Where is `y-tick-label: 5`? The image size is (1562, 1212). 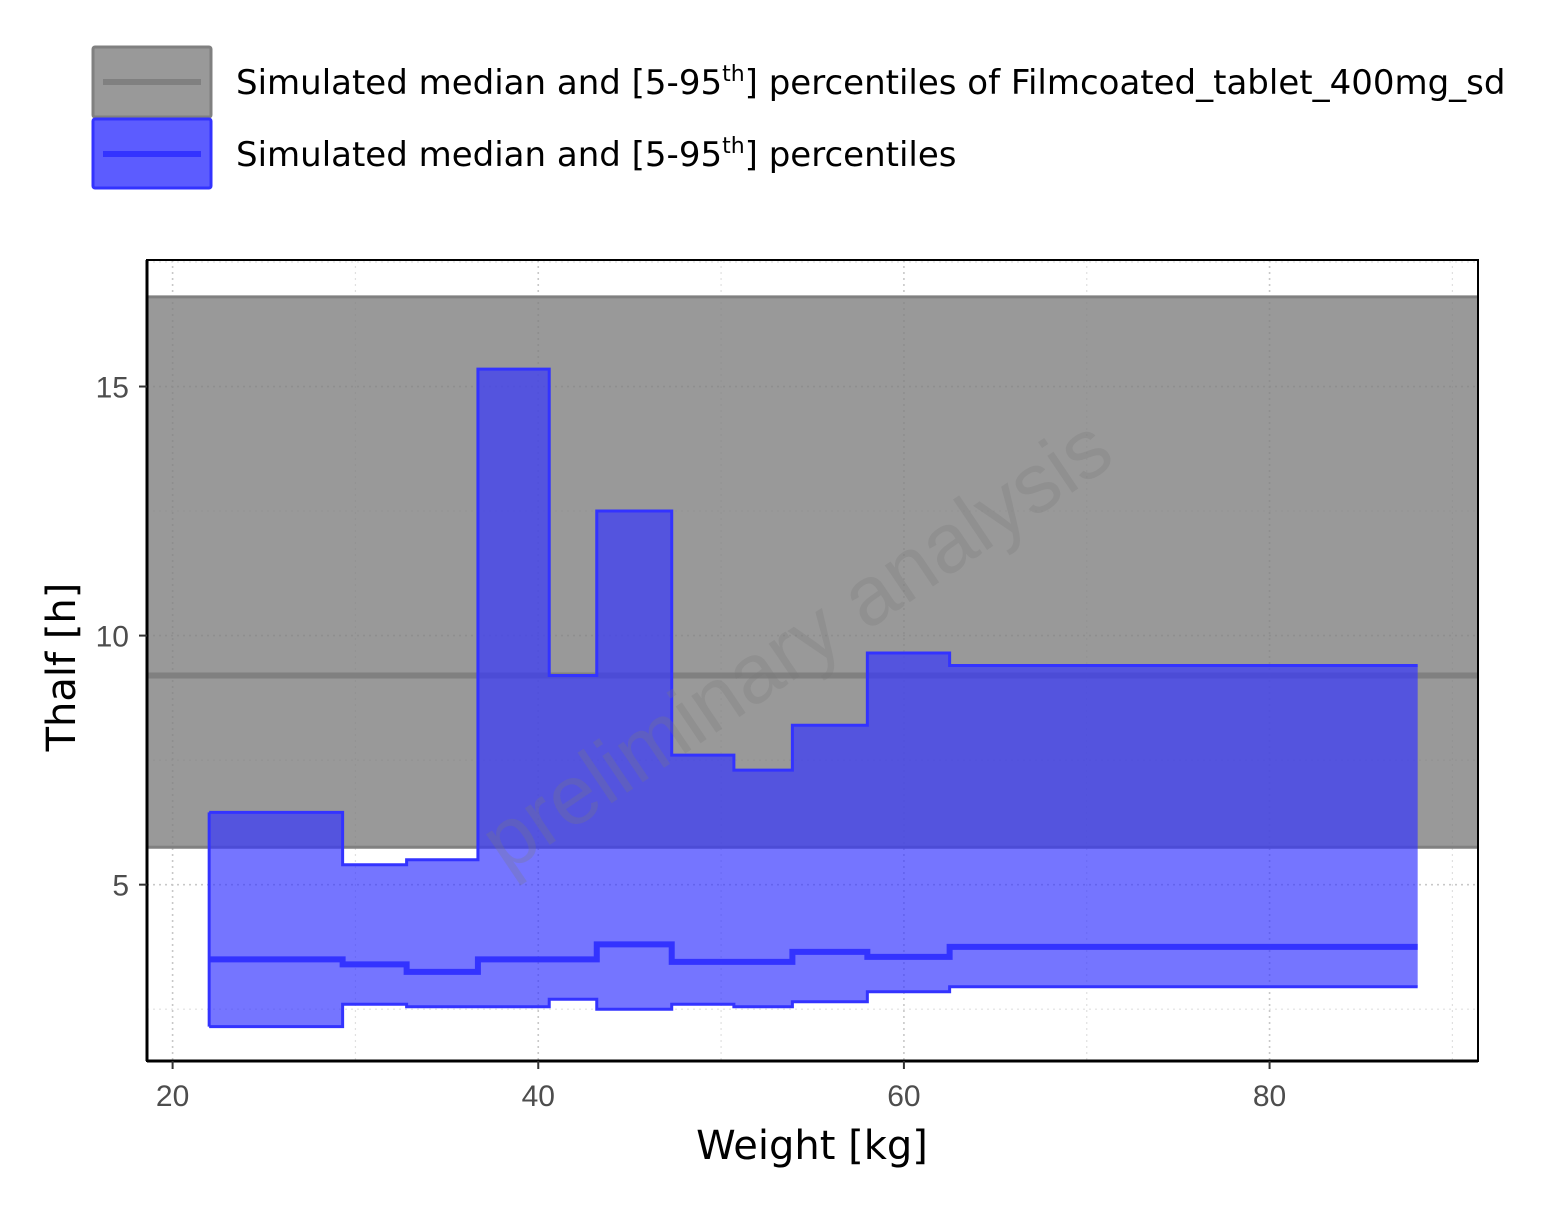
y-tick-label: 5 is located at coordinates (120, 886).